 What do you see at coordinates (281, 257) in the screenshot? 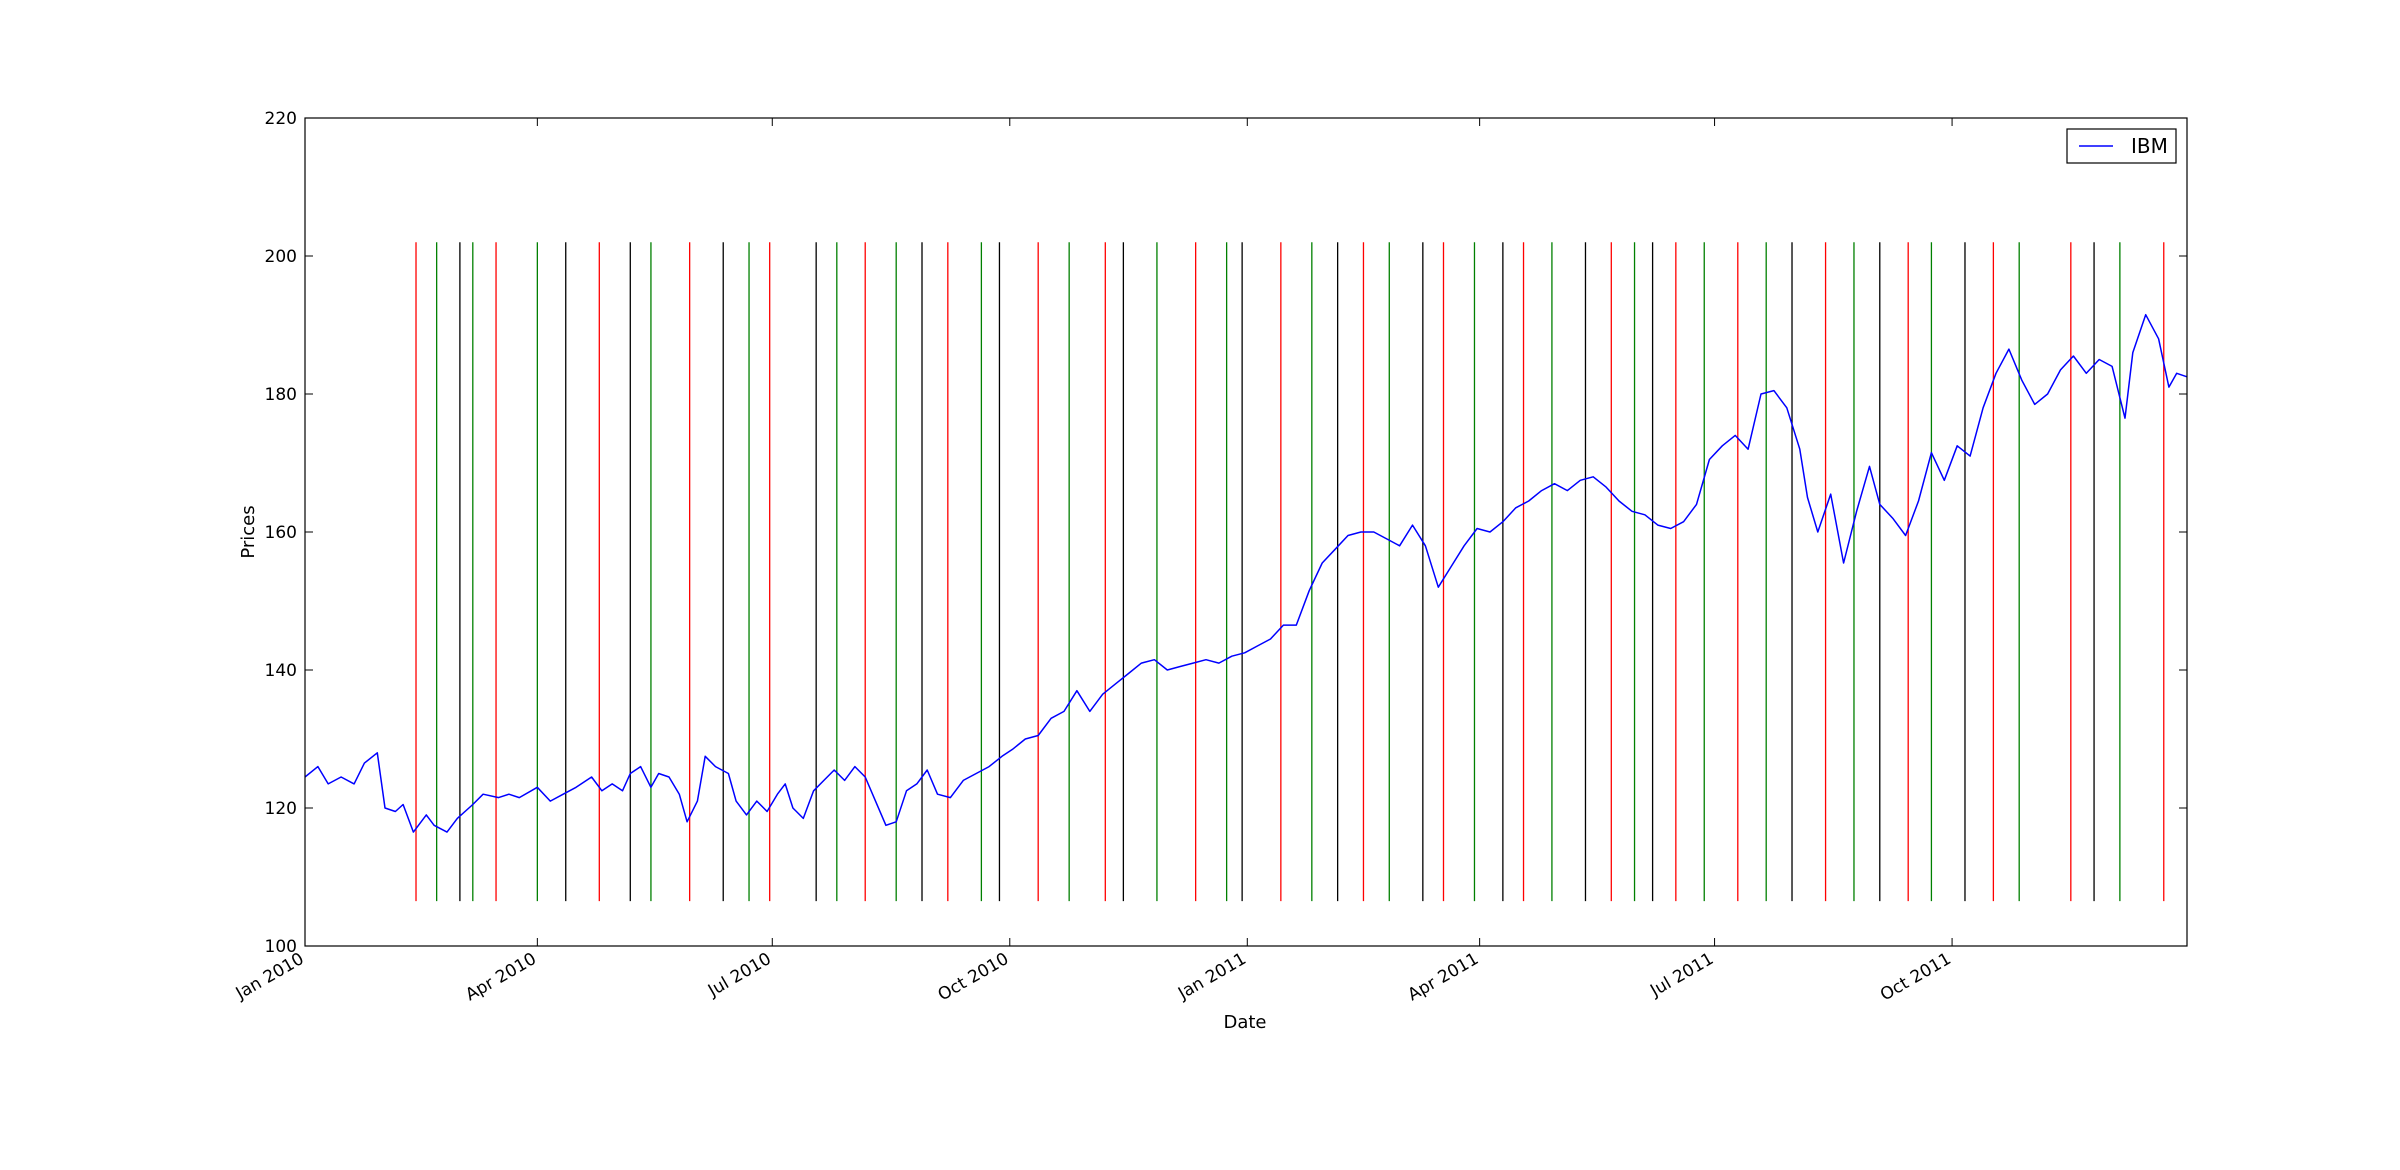
I see `y-tick-label: 200` at bounding box center [281, 257].